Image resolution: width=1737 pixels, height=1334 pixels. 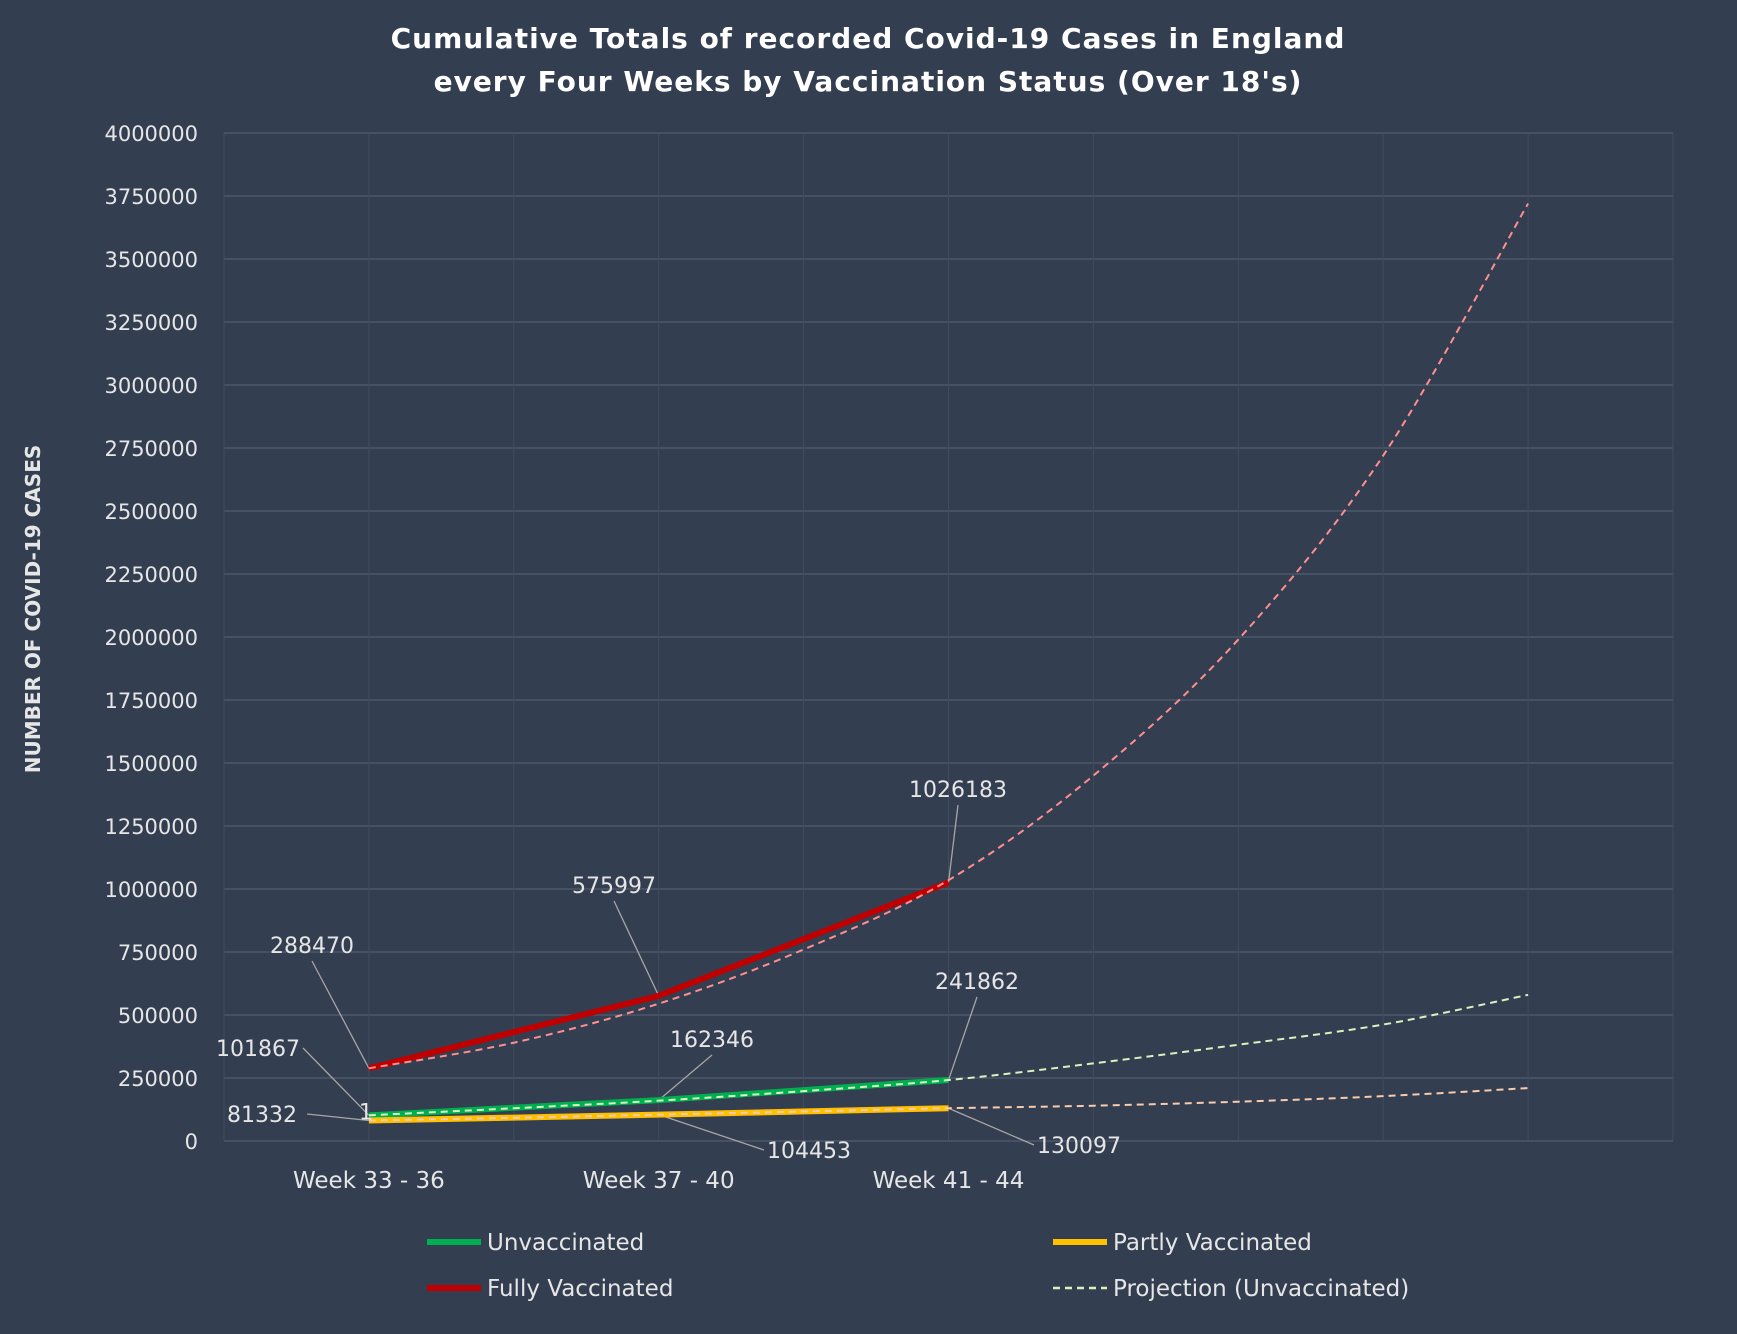 What do you see at coordinates (151, 827) in the screenshot?
I see `y-tick-label: 1250000` at bounding box center [151, 827].